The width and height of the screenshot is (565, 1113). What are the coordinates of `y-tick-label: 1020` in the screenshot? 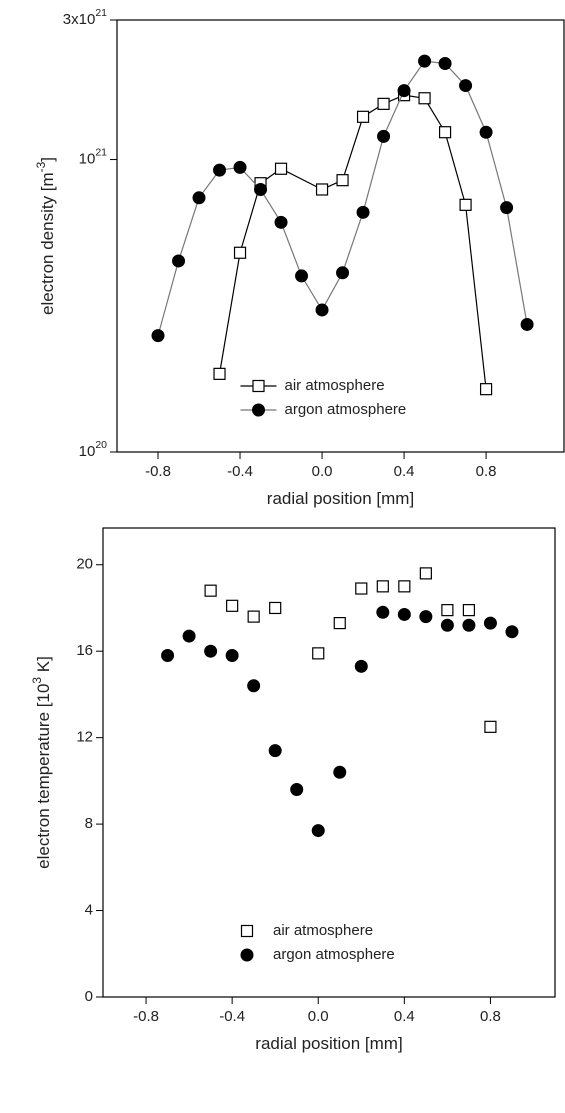 It's located at (93, 449).